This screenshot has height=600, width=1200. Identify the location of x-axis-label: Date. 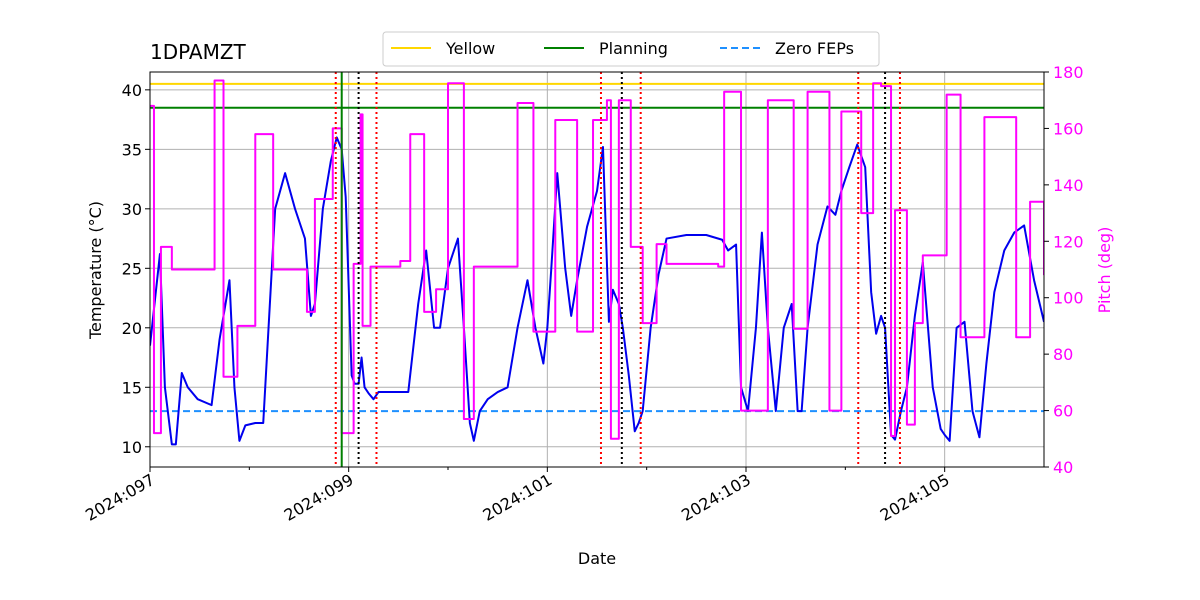
(597, 558).